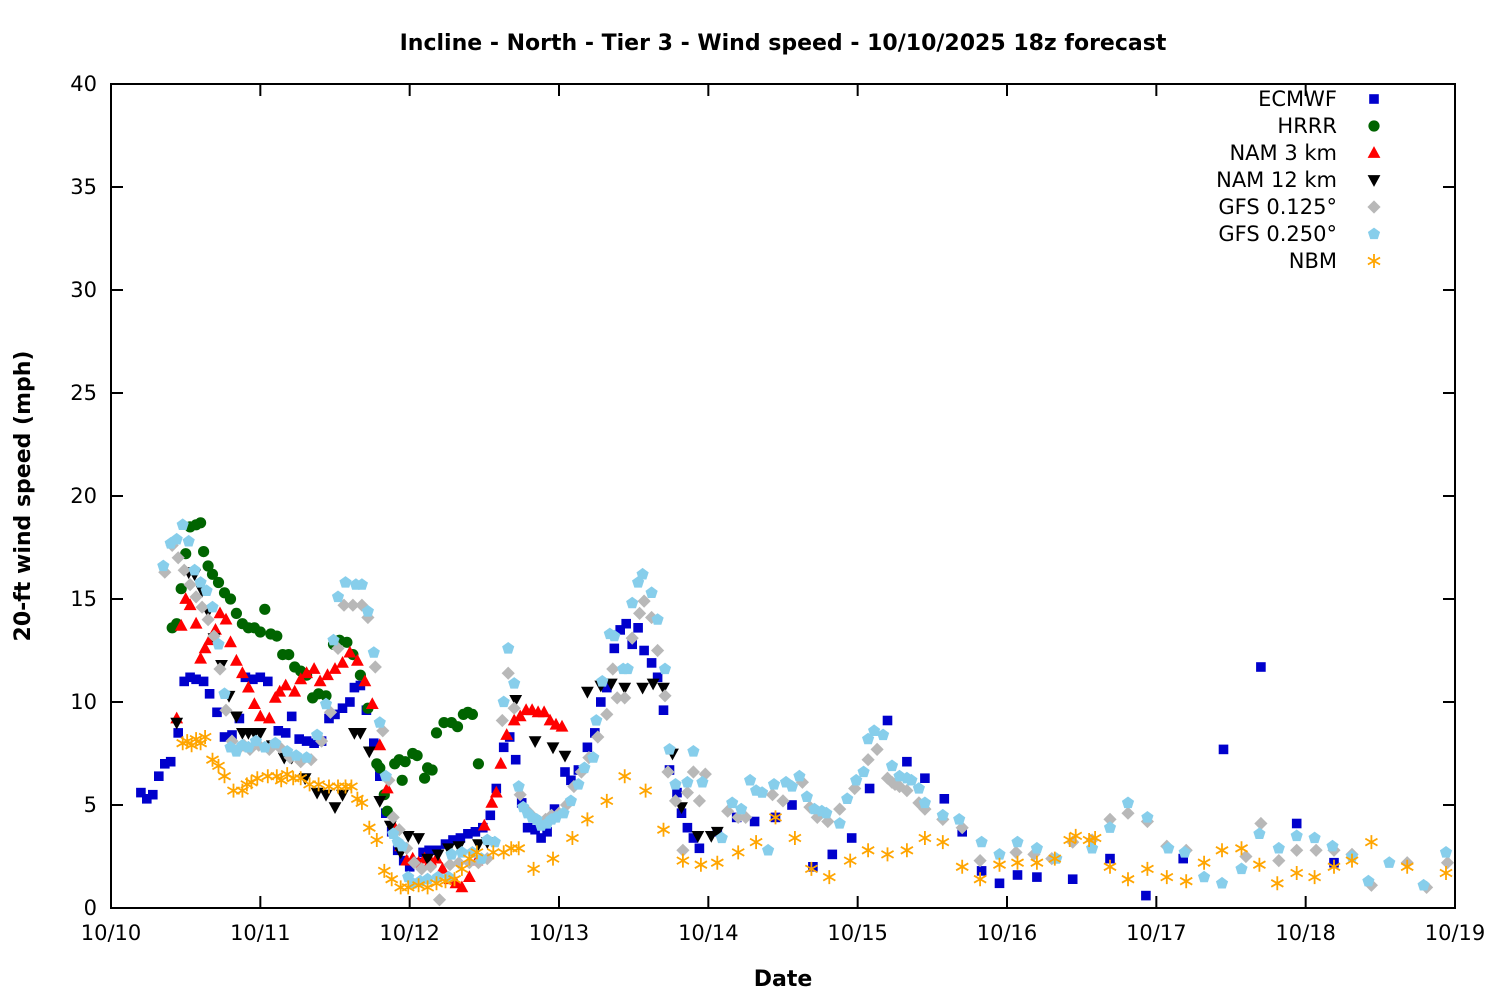 The width and height of the screenshot is (1500, 1004). I want to click on legend-label: NAM 12 km, so click(1276, 180).